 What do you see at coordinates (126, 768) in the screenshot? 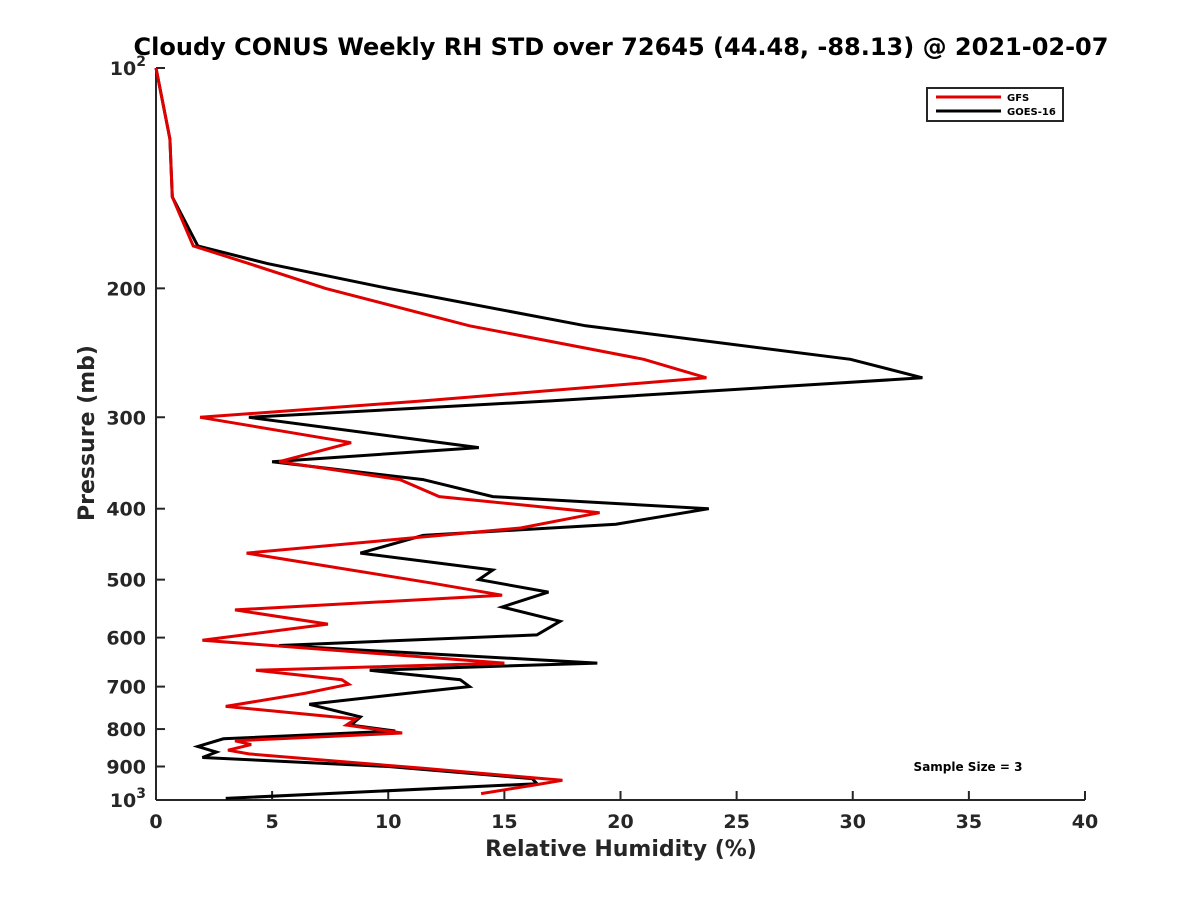
I see `y-tick-label: 900` at bounding box center [126, 768].